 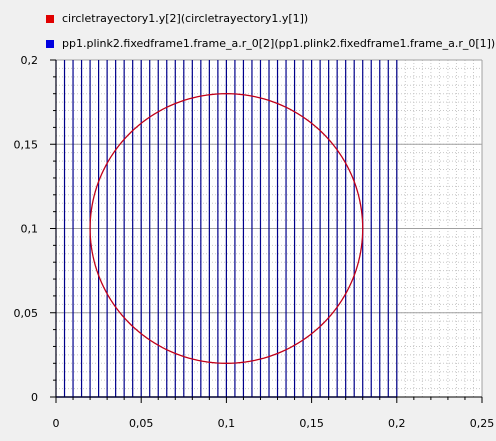 I want to click on x-tick-label: 0,05, so click(x=141, y=423).